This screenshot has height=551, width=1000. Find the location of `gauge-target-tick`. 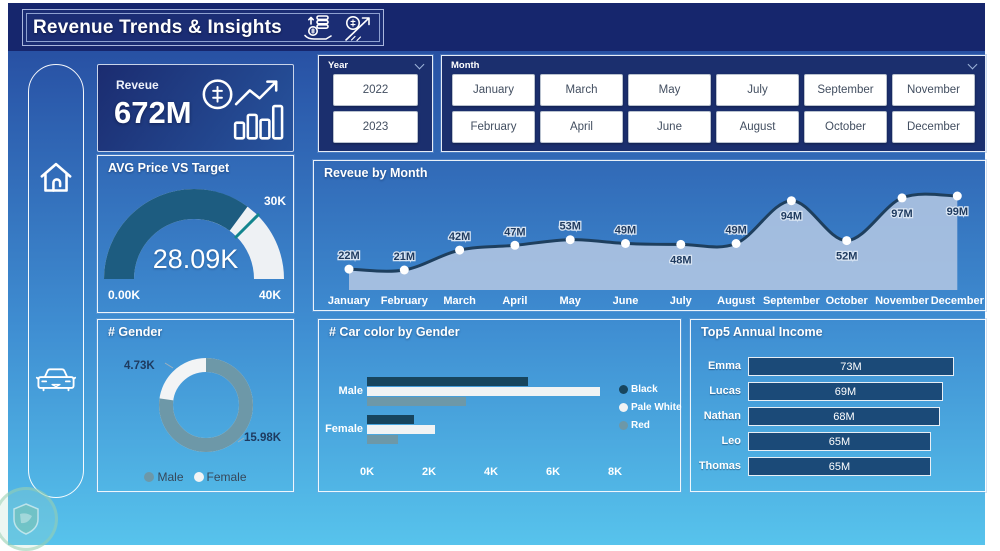

gauge-target-tick is located at coordinates (247, 226).